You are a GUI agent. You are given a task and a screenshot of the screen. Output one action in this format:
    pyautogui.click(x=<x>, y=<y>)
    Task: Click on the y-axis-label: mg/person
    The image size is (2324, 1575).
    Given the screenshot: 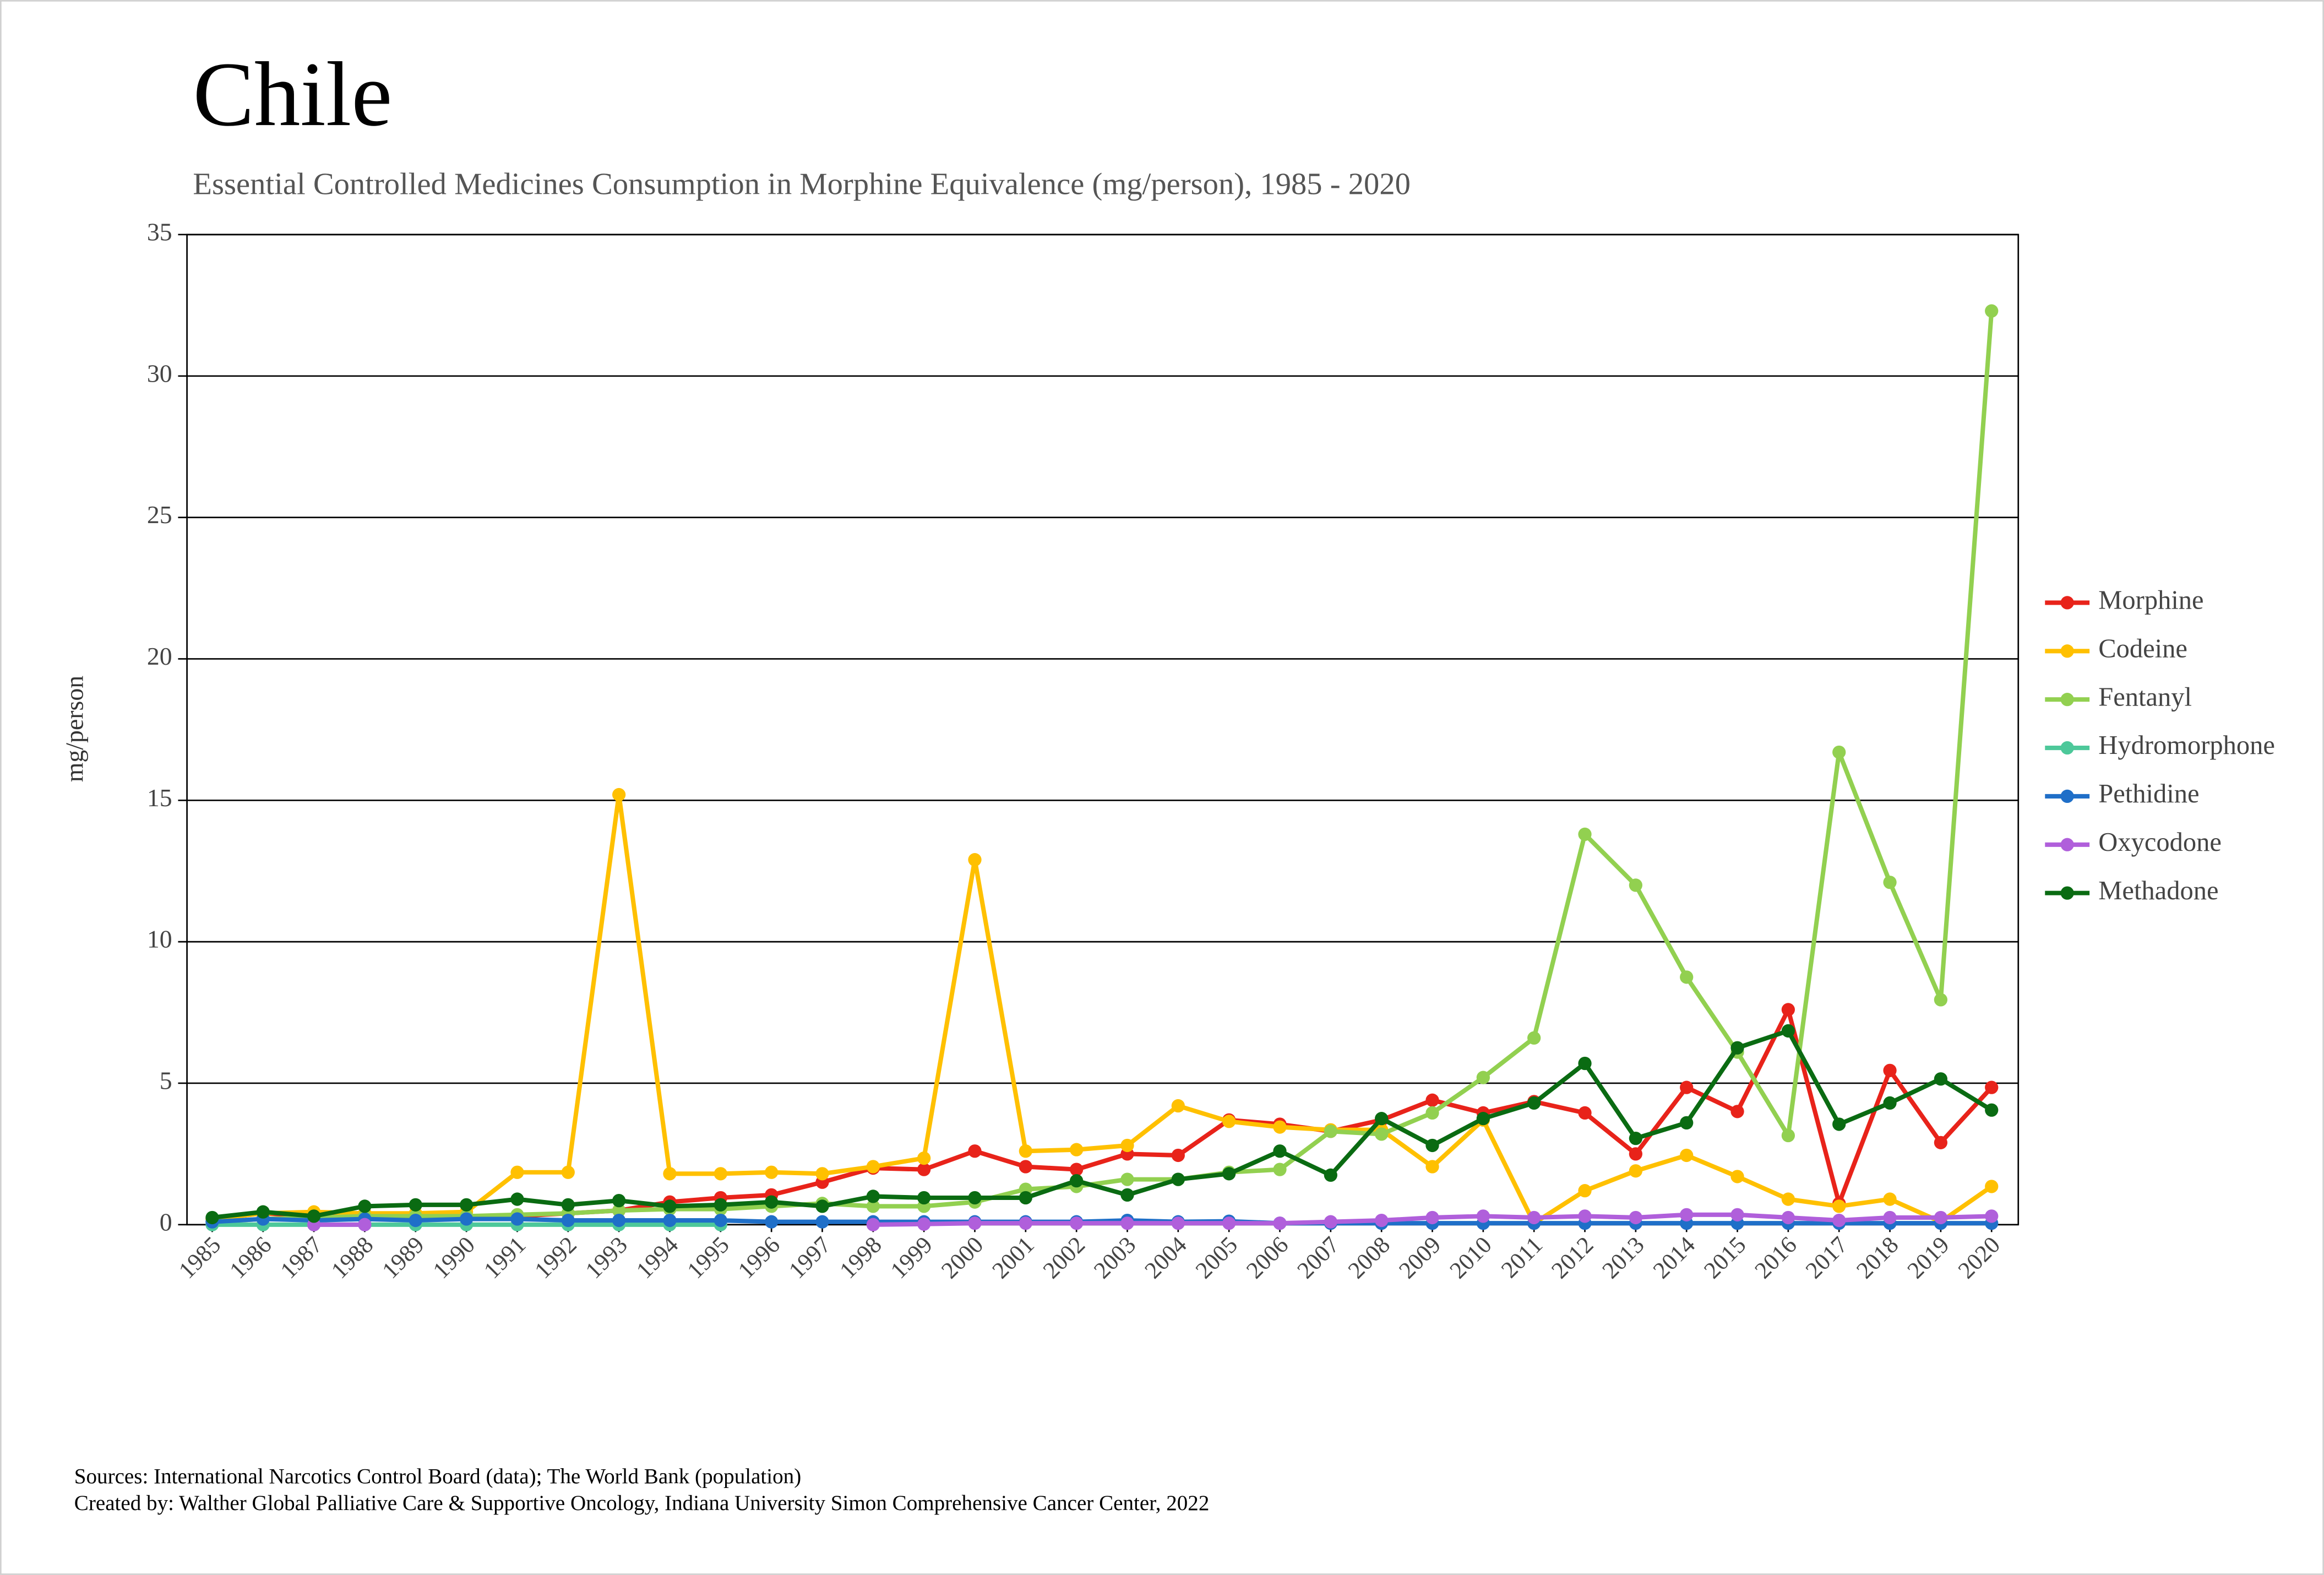 What is the action you would take?
    pyautogui.click(x=75, y=729)
    